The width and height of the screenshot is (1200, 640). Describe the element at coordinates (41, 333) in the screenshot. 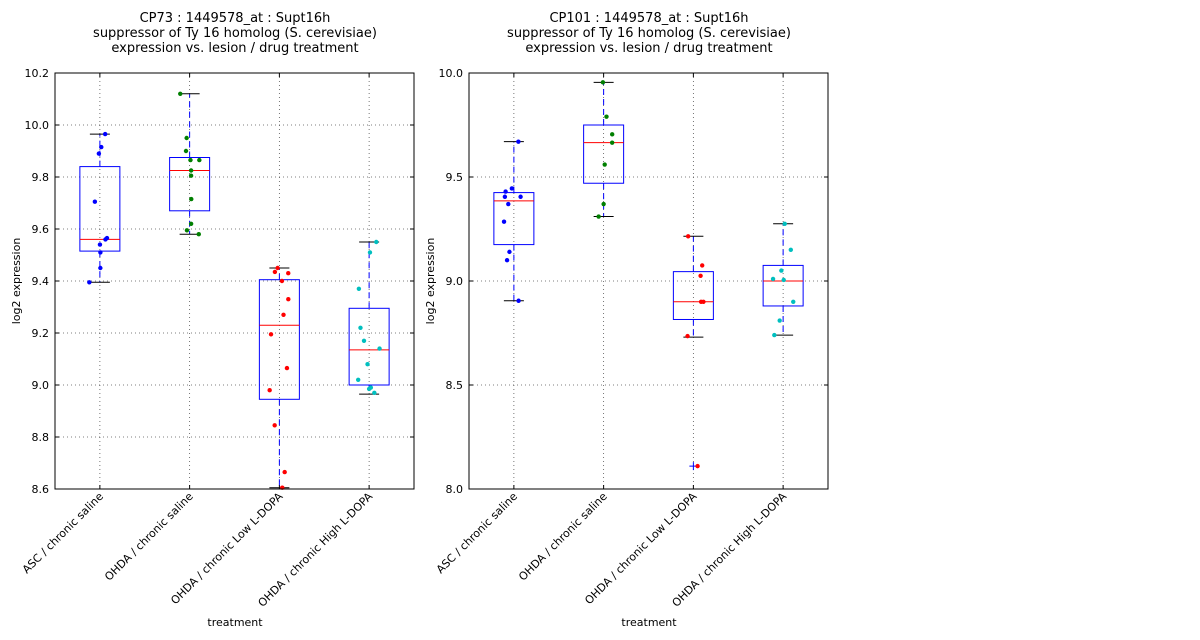

I see `y-tick-label: 9.2` at that location.